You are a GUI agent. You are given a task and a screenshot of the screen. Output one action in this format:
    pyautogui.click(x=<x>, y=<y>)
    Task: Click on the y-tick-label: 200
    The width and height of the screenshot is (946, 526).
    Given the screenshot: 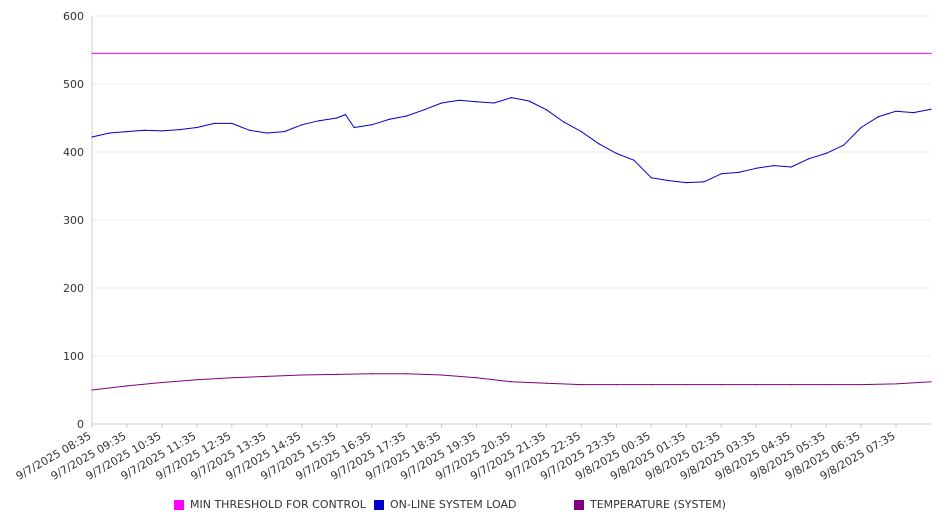 What is the action you would take?
    pyautogui.click(x=73, y=288)
    